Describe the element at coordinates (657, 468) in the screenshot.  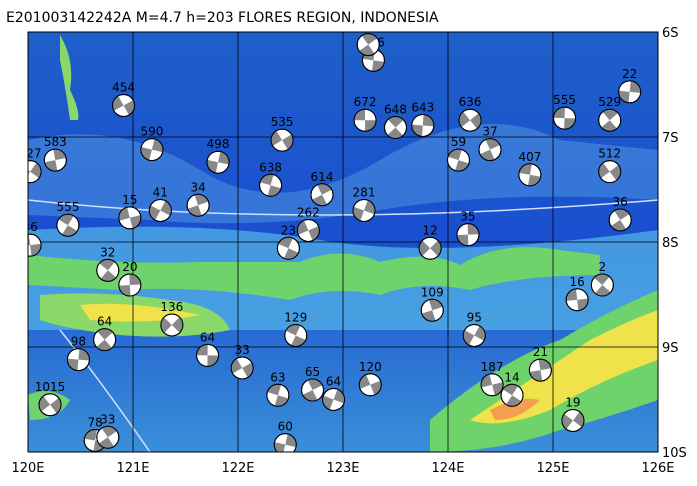
I see `x-tick-label: 126E` at that location.